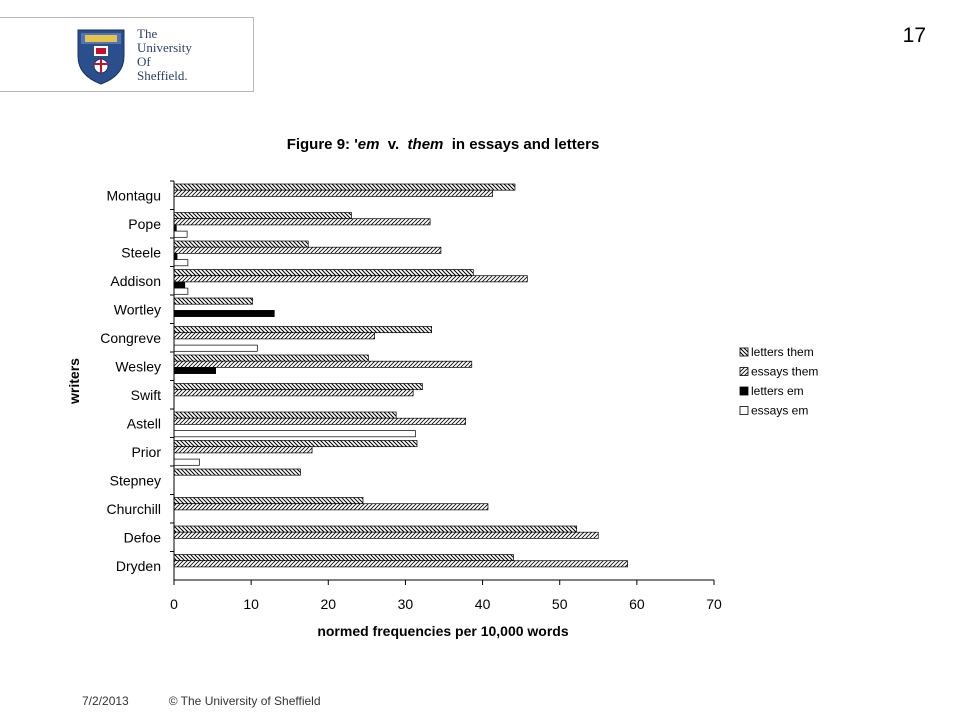 The width and height of the screenshot is (960, 720). Describe the element at coordinates (101, 57) in the screenshot. I see `crest-icon` at that location.